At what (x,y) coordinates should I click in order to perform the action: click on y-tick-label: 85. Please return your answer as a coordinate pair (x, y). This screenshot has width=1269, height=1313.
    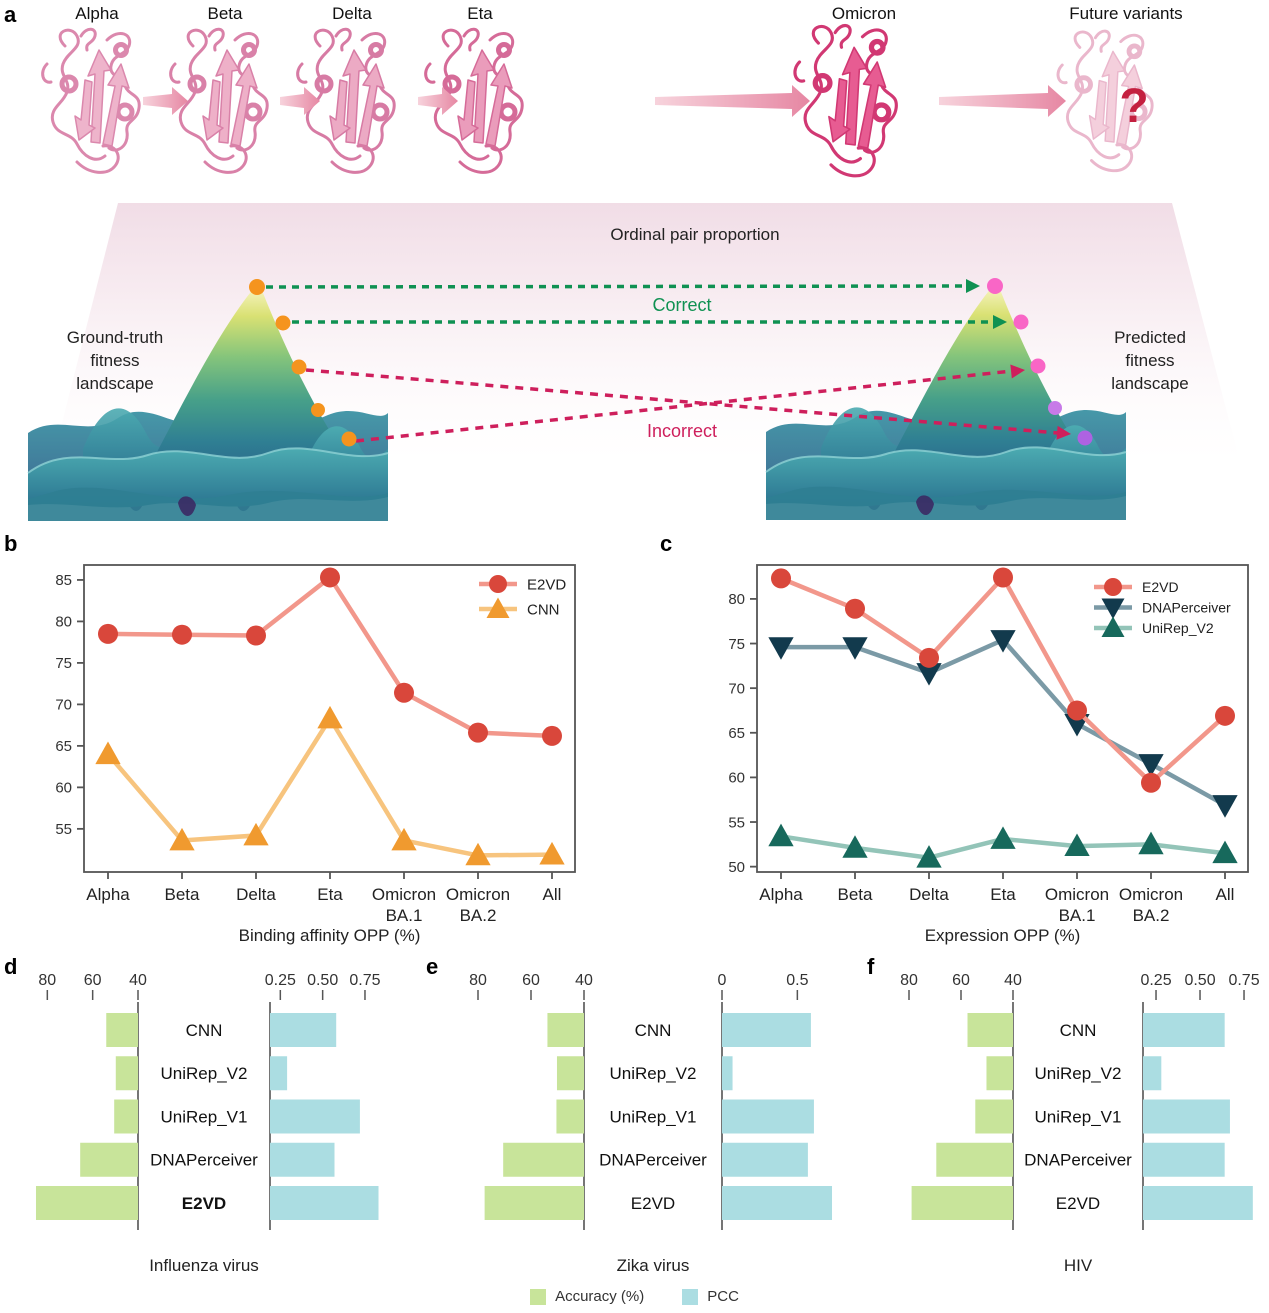
    Looking at the image, I should click on (63, 580).